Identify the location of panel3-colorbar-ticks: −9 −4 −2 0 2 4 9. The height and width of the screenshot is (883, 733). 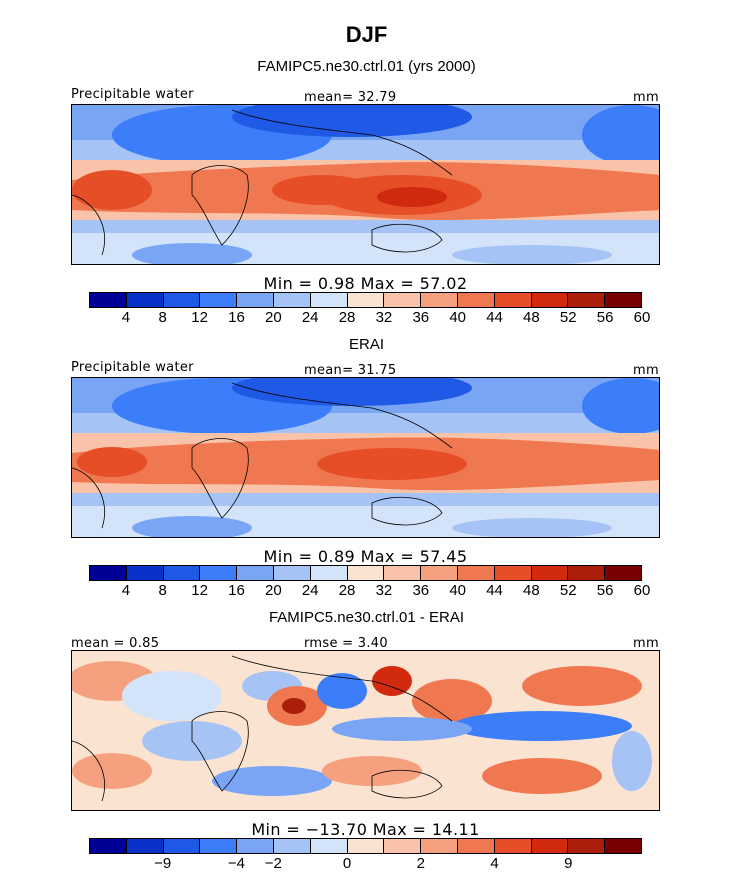
(365, 864).